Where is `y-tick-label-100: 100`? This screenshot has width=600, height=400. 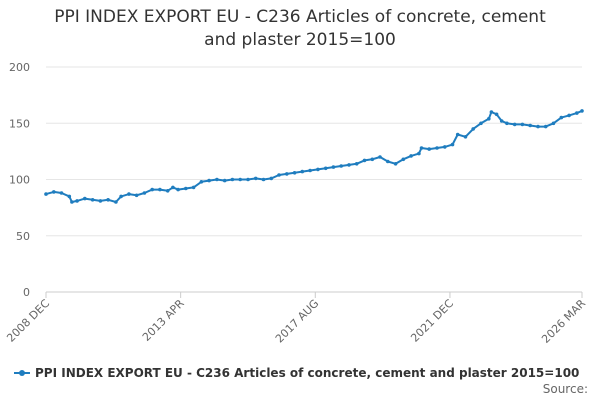
y-tick-label-100: 100 is located at coordinates (19, 180).